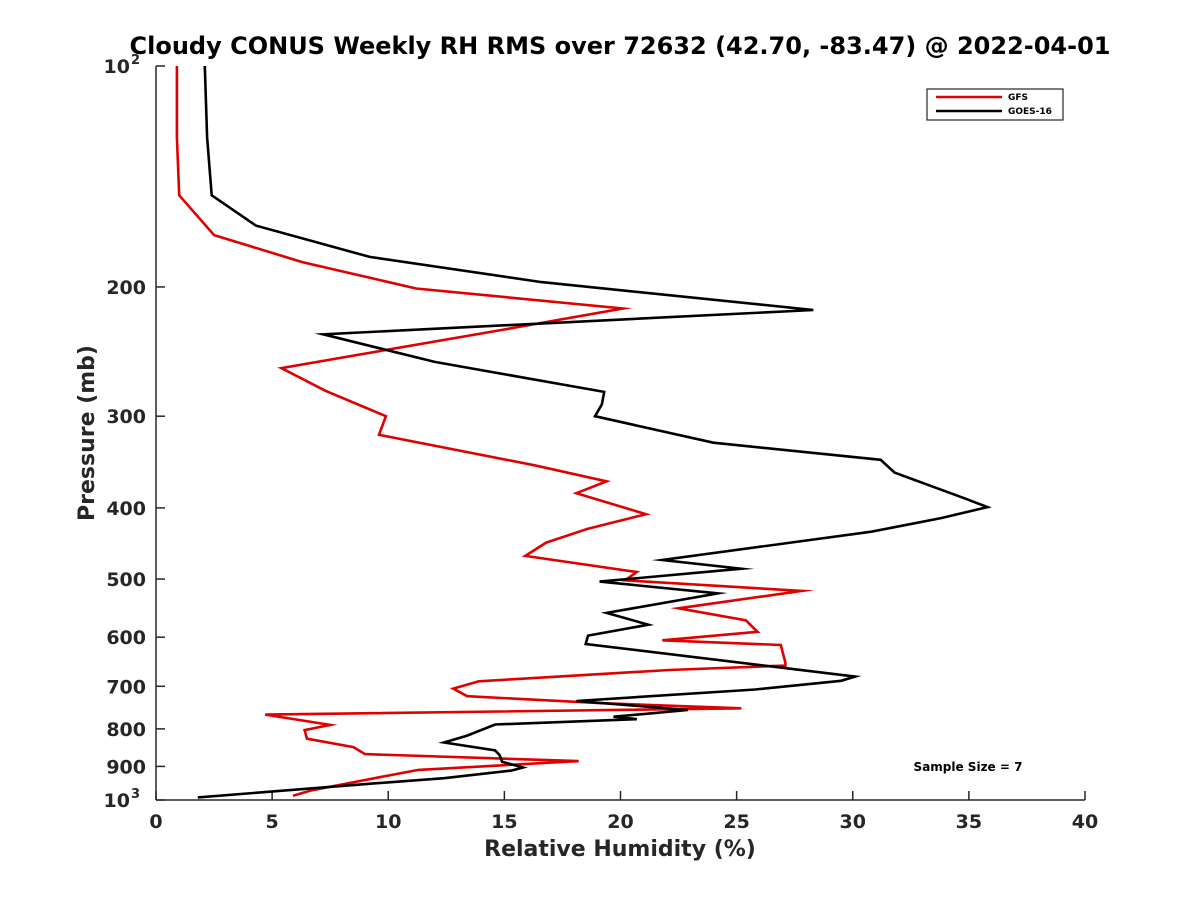  What do you see at coordinates (126, 687) in the screenshot?
I see `y-tick-label: 700` at bounding box center [126, 687].